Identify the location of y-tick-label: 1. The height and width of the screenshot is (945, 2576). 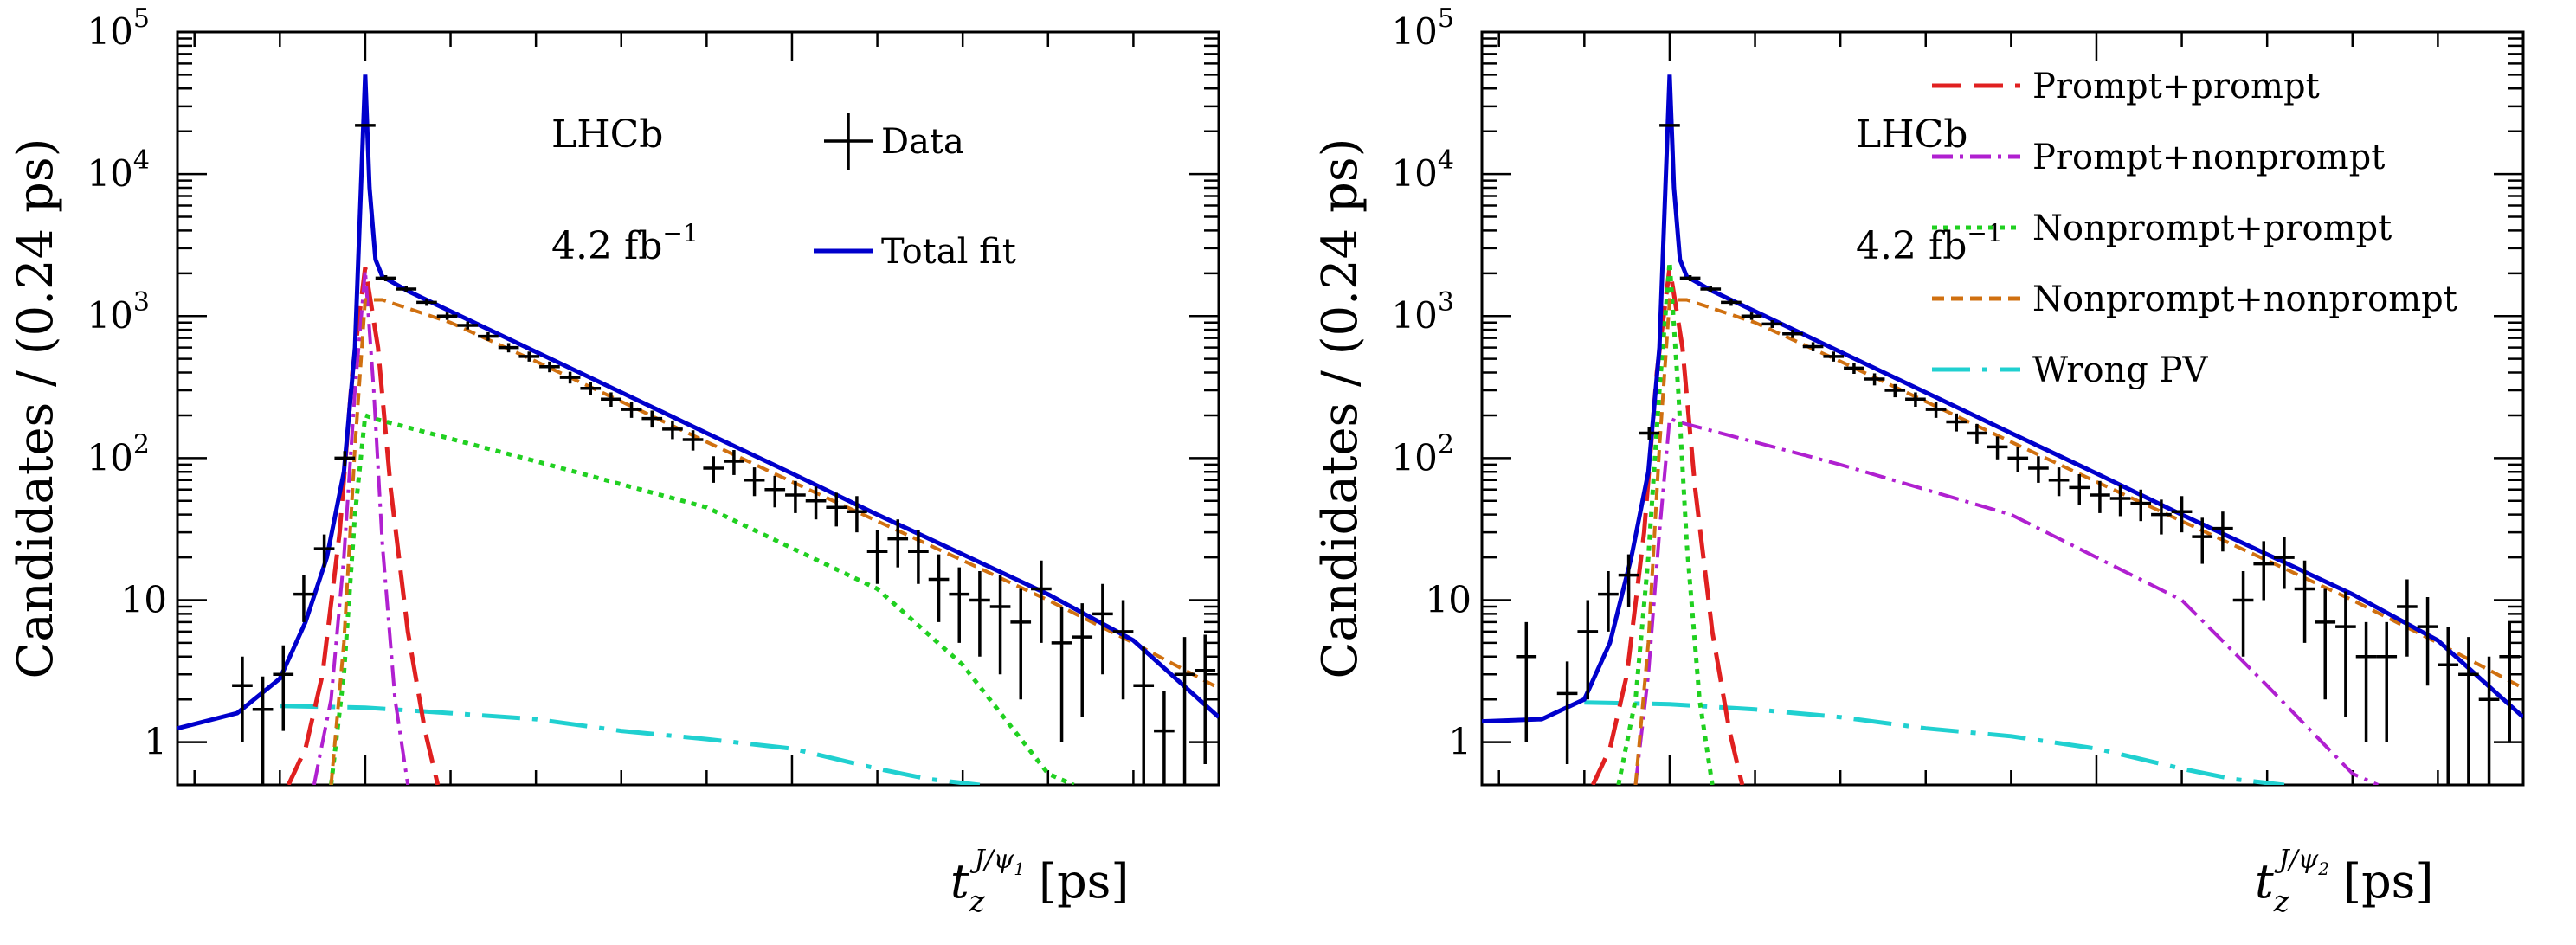
(1460, 742).